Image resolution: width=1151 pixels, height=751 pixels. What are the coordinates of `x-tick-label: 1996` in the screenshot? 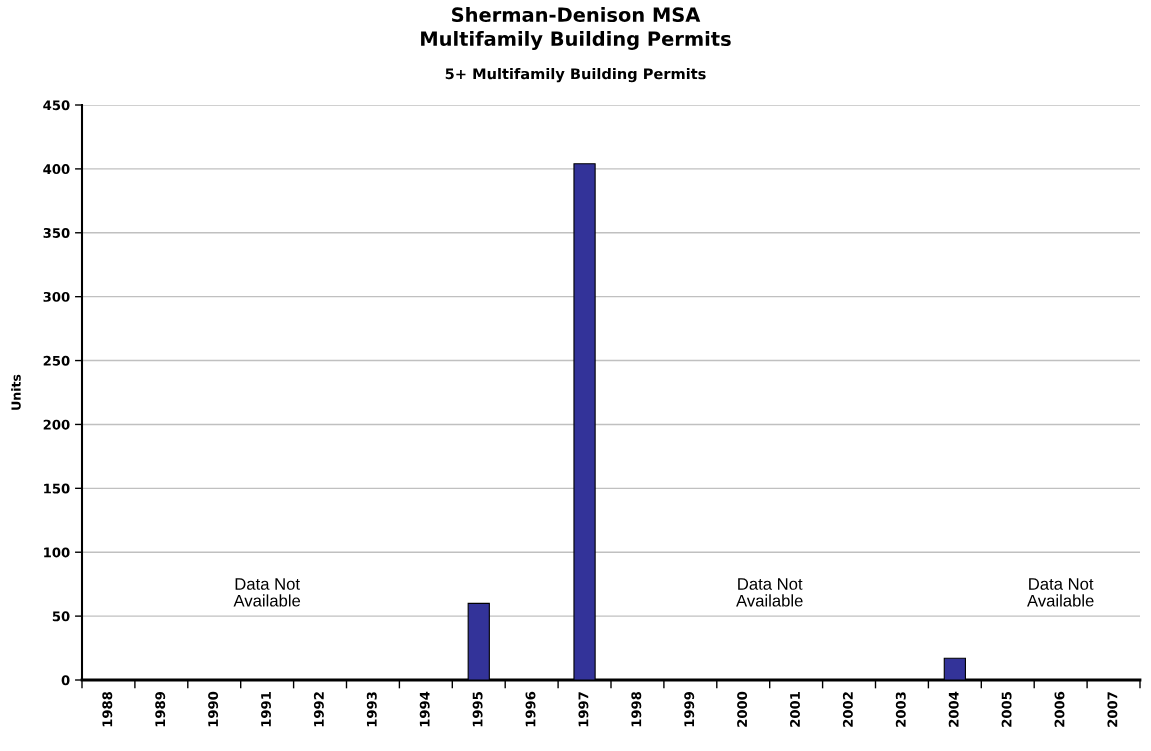 It's located at (530, 709).